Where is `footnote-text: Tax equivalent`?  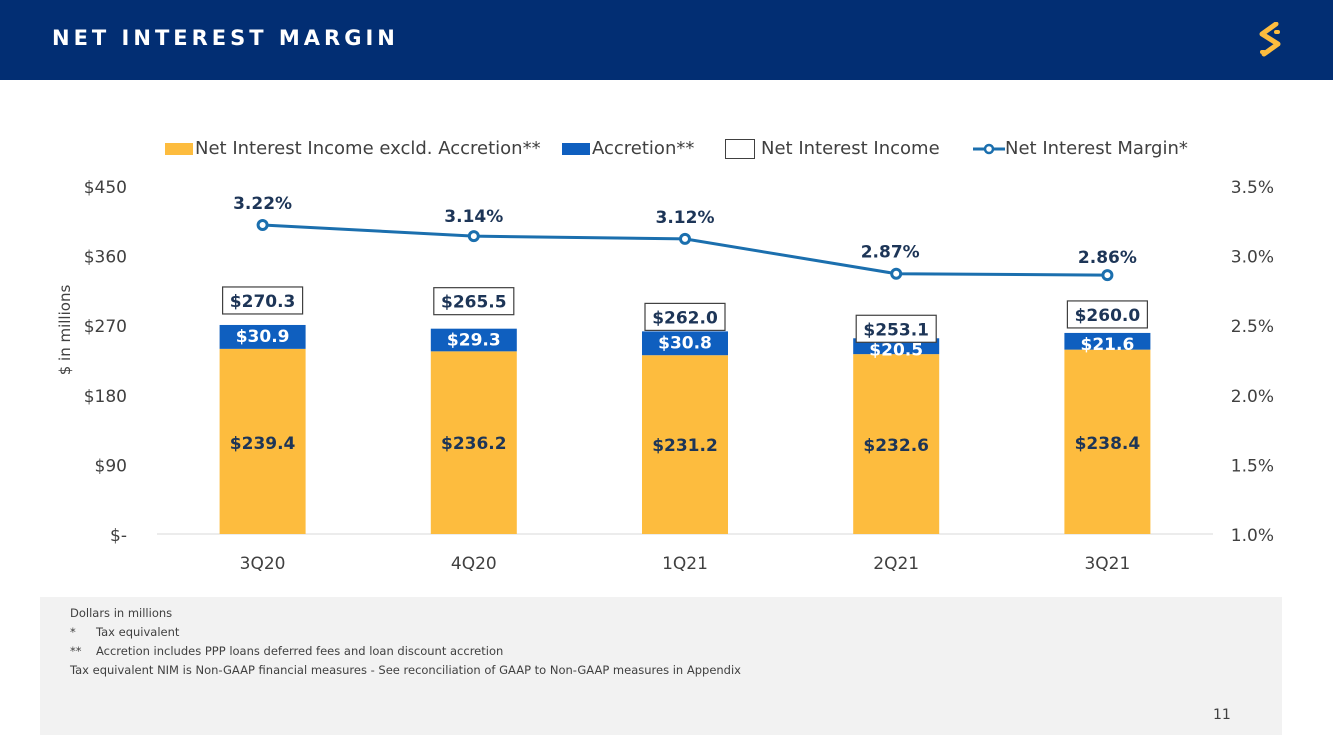 footnote-text: Tax equivalent is located at coordinates (138, 632).